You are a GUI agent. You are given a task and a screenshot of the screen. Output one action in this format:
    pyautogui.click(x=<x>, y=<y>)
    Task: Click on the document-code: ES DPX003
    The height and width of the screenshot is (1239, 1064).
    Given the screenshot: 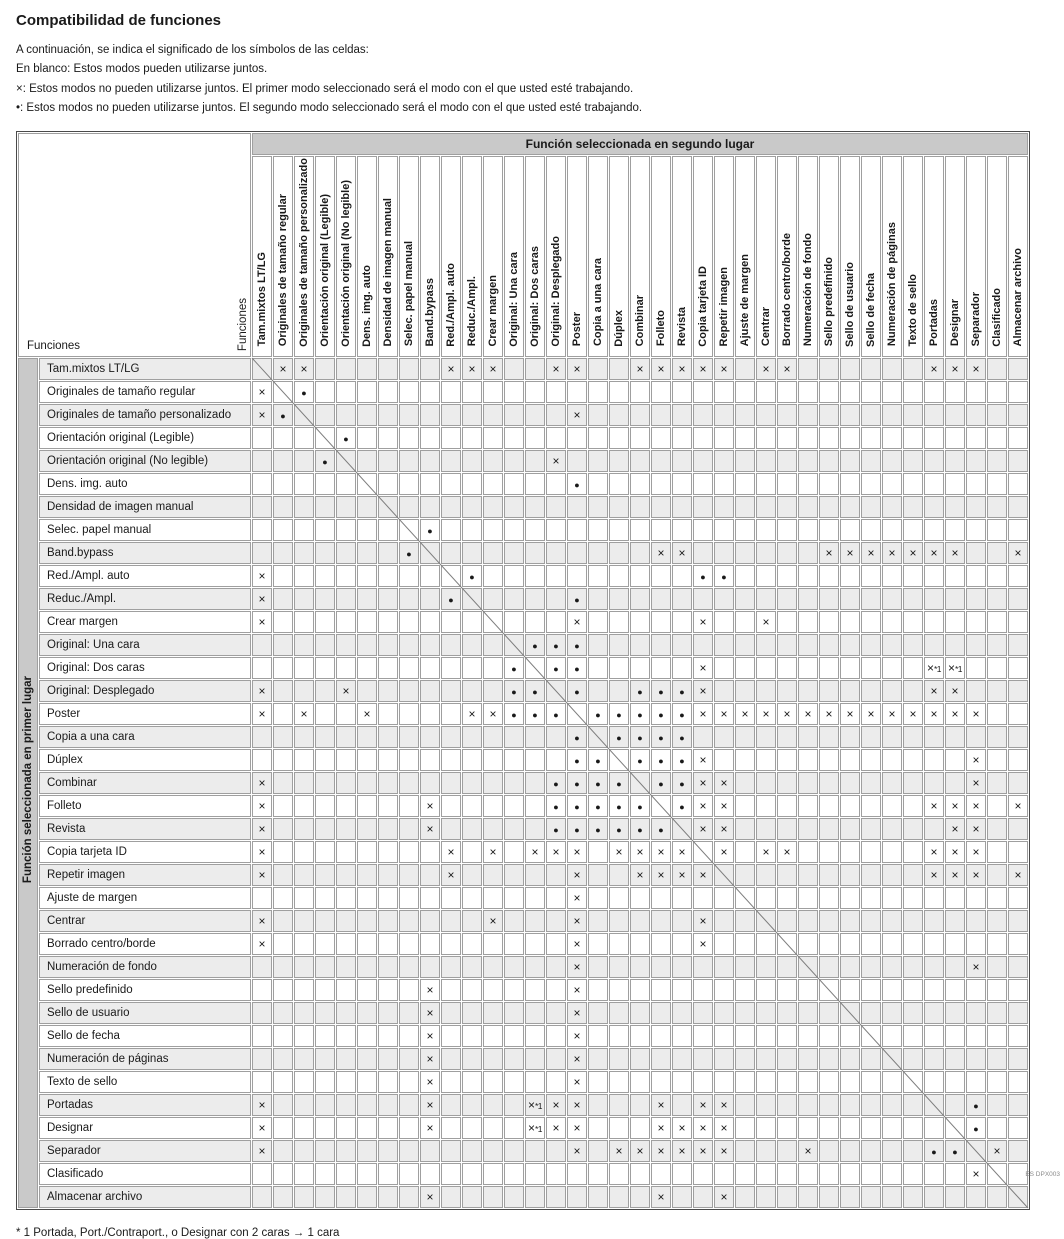 What is the action you would take?
    pyautogui.click(x=1042, y=1174)
    